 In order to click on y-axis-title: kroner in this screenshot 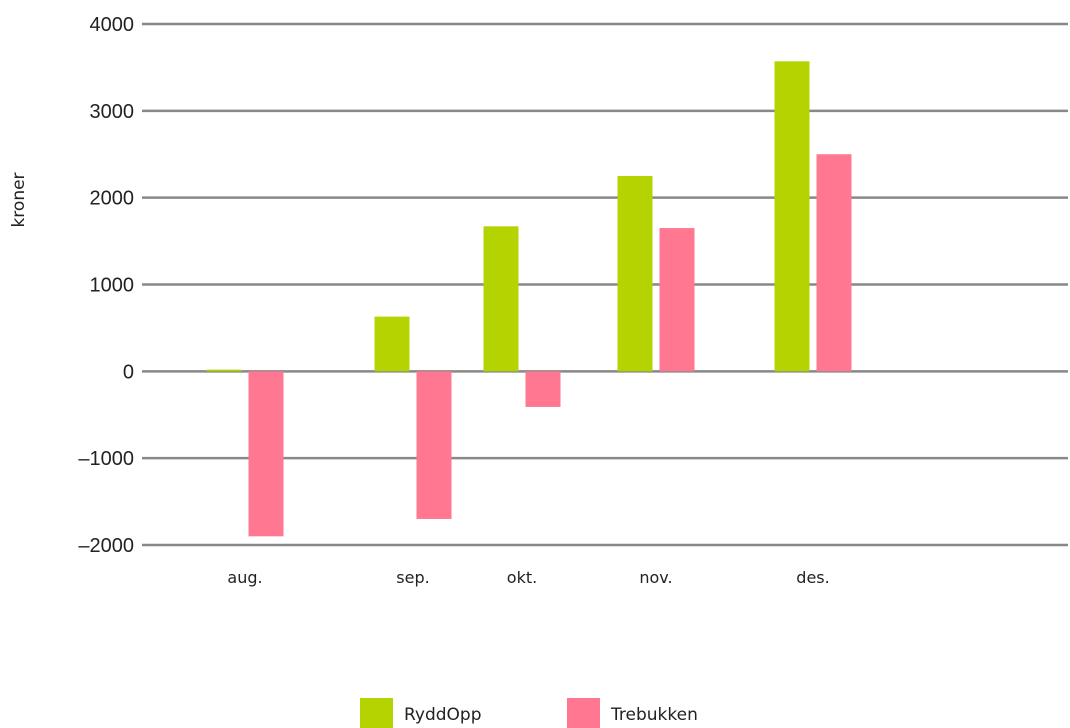, I will do `click(19, 199)`.